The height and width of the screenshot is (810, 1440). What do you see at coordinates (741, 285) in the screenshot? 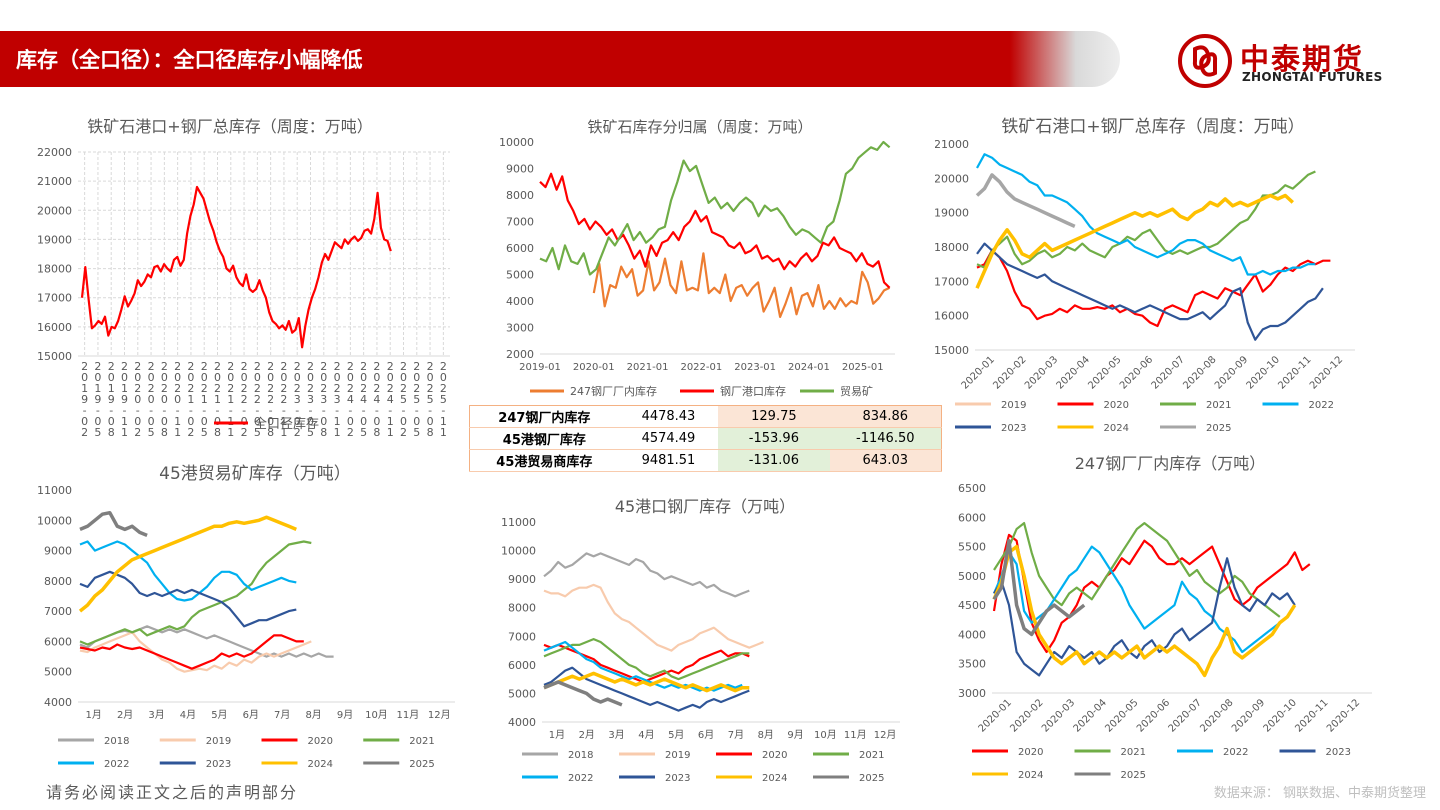
I see `series-line-247钢厂厂内库存` at bounding box center [741, 285].